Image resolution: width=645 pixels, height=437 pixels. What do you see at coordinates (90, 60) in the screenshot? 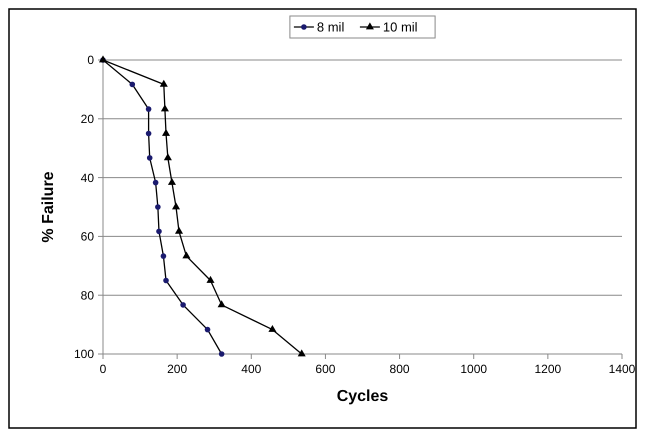
I see `y-tick-label: 0` at bounding box center [90, 60].